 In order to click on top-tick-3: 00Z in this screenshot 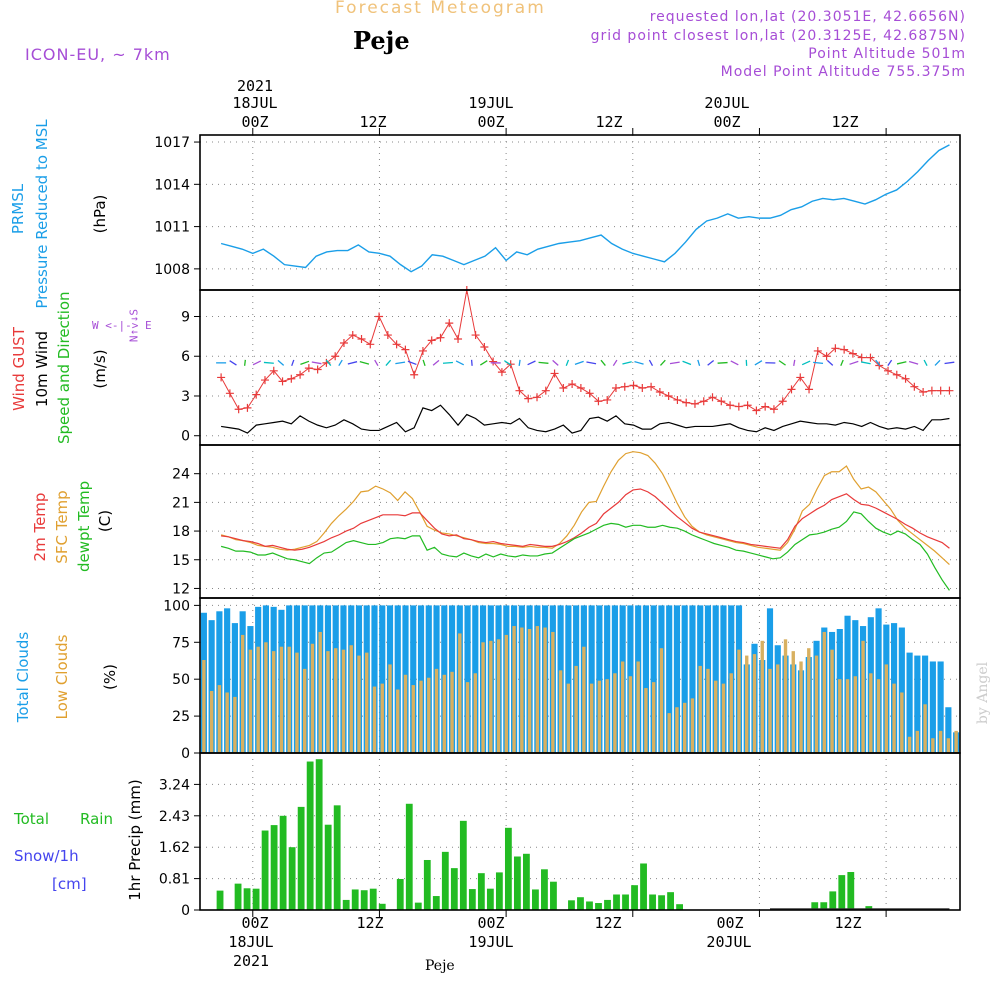, I will do `click(491, 122)`.